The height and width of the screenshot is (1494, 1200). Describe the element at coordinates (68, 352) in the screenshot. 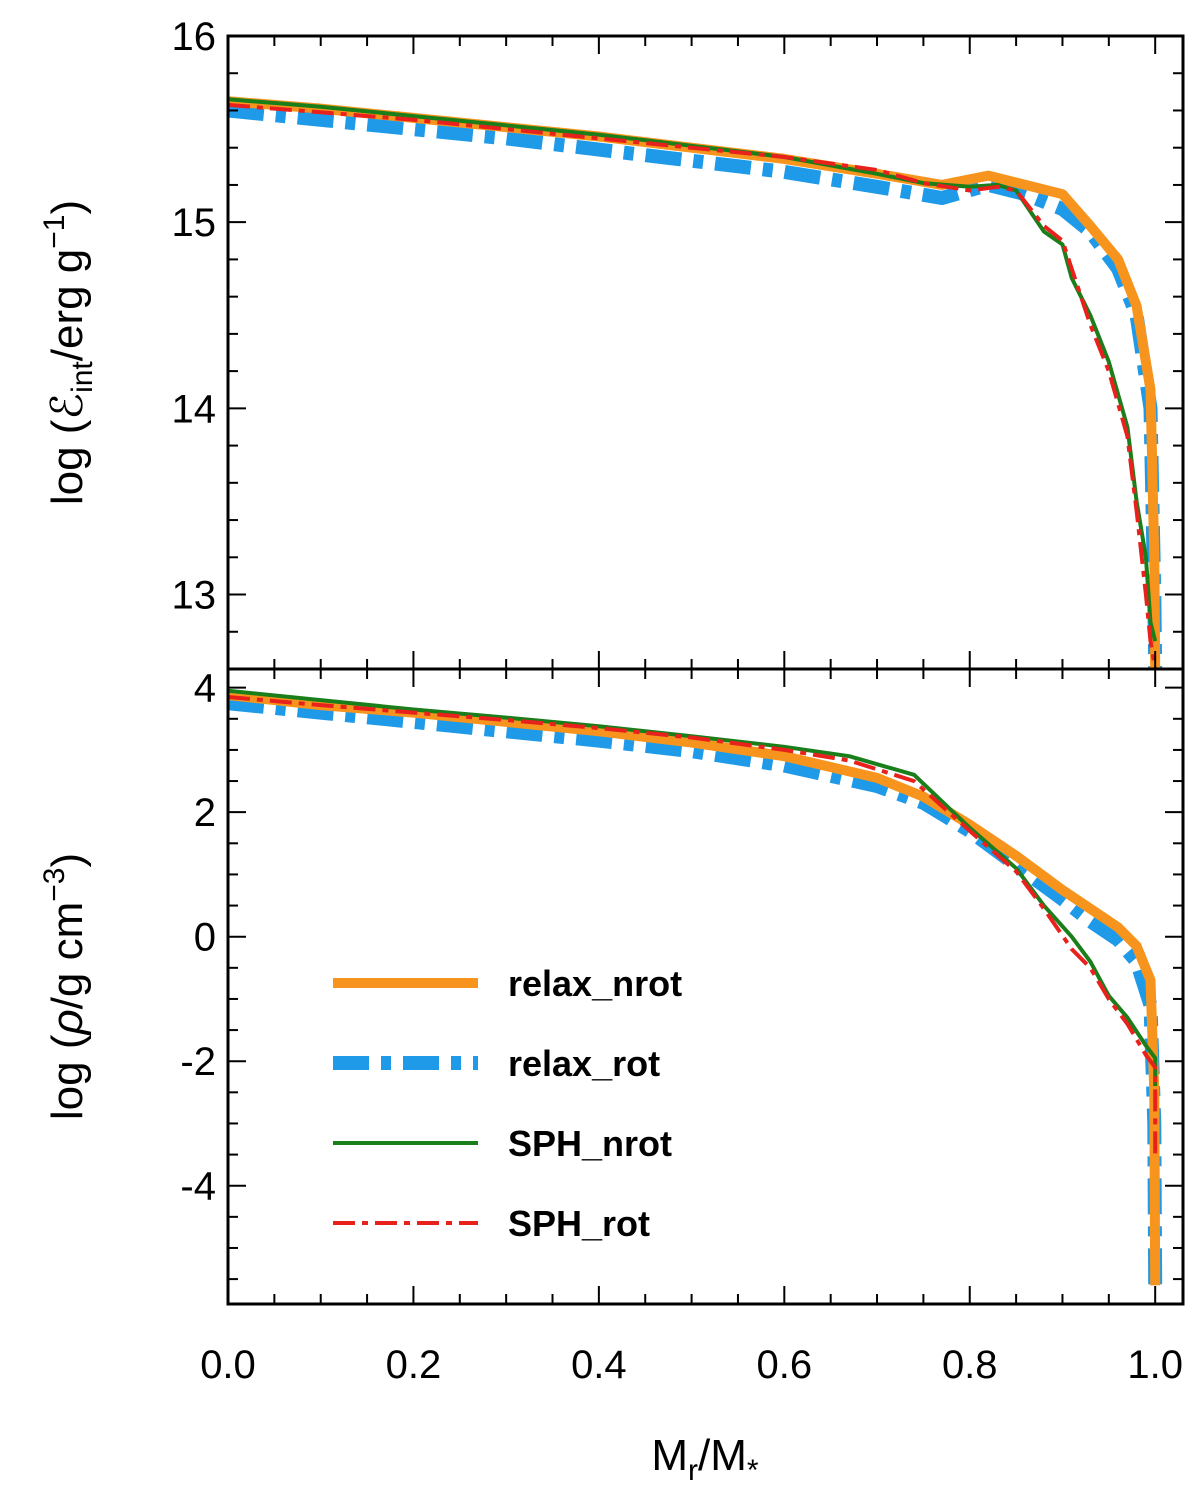

I see `y-axis-label: log (ℰint/erg g−1)` at that location.